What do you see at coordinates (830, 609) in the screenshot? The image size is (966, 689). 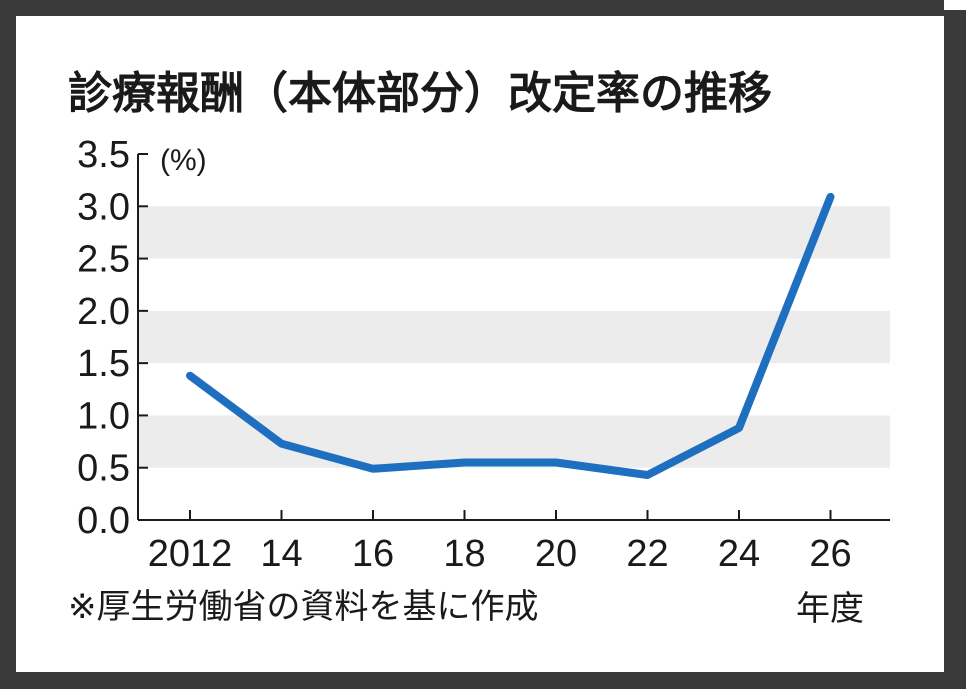 I see `x-unit-label: 年度` at bounding box center [830, 609].